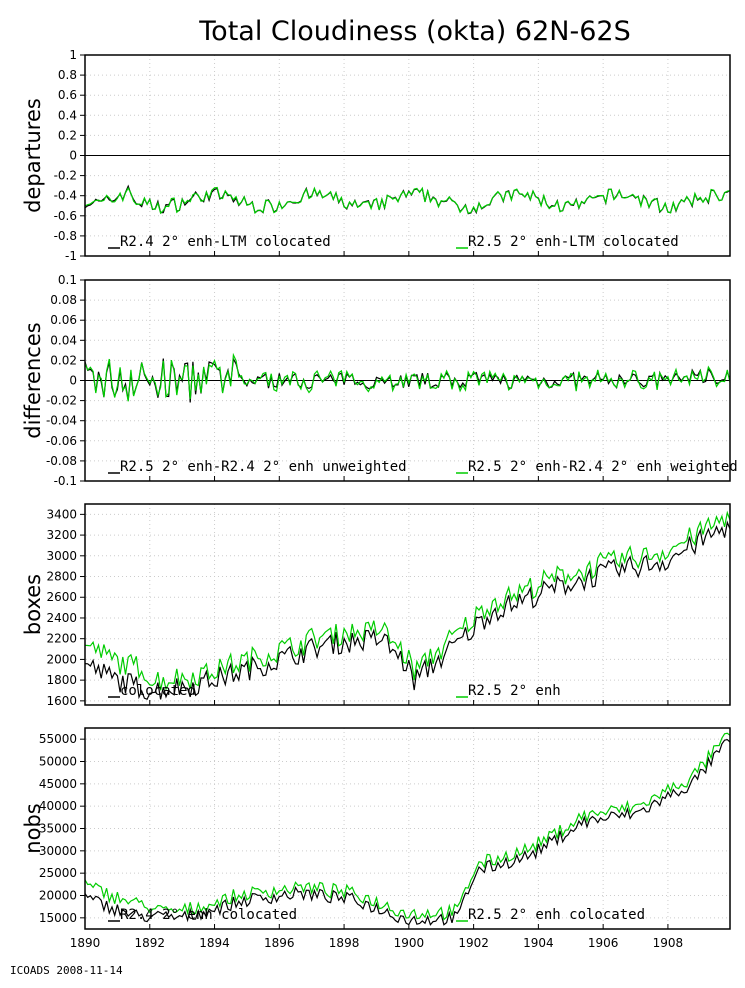 Image resolution: width=745 pixels, height=988 pixels. What do you see at coordinates (61, 421) in the screenshot?
I see `y-tick-label: -0.04` at bounding box center [61, 421].